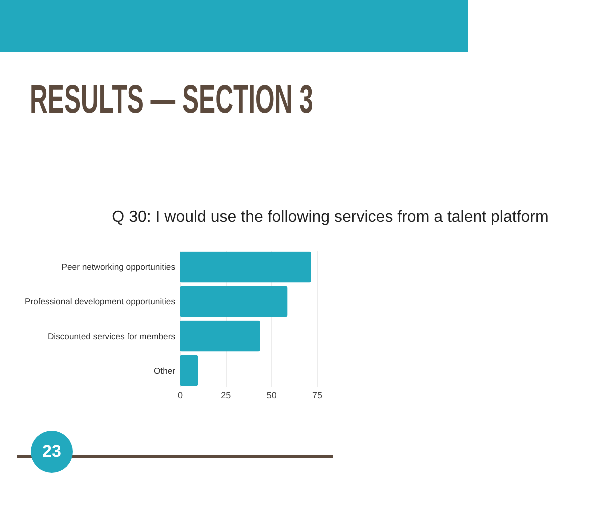 This screenshot has height=511, width=609. What do you see at coordinates (100, 301) in the screenshot?
I see `y-tick-label: Professional development opportunities` at bounding box center [100, 301].